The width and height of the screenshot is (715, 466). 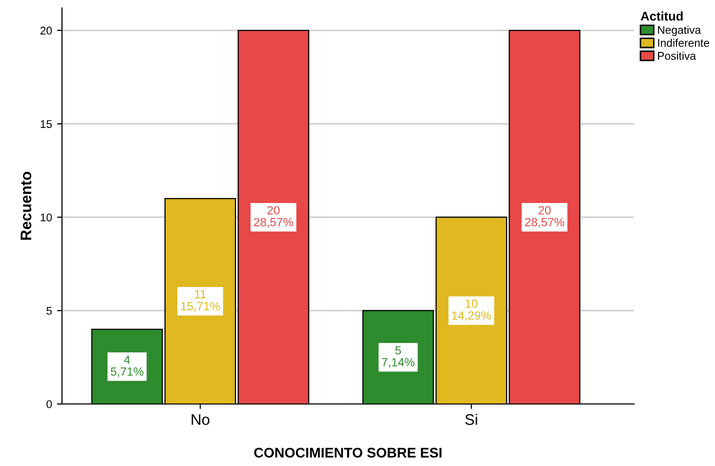 I want to click on y-axis-title: Recuento, so click(x=26, y=206).